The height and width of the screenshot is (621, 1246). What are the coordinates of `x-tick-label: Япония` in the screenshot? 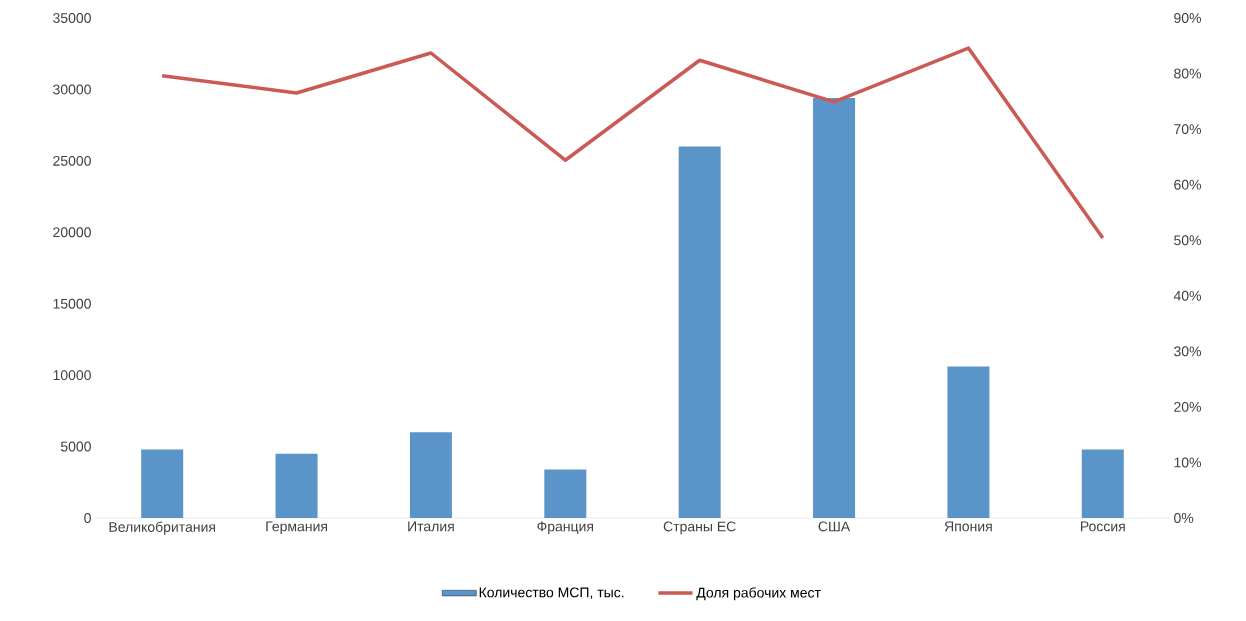 It's located at (968, 526).